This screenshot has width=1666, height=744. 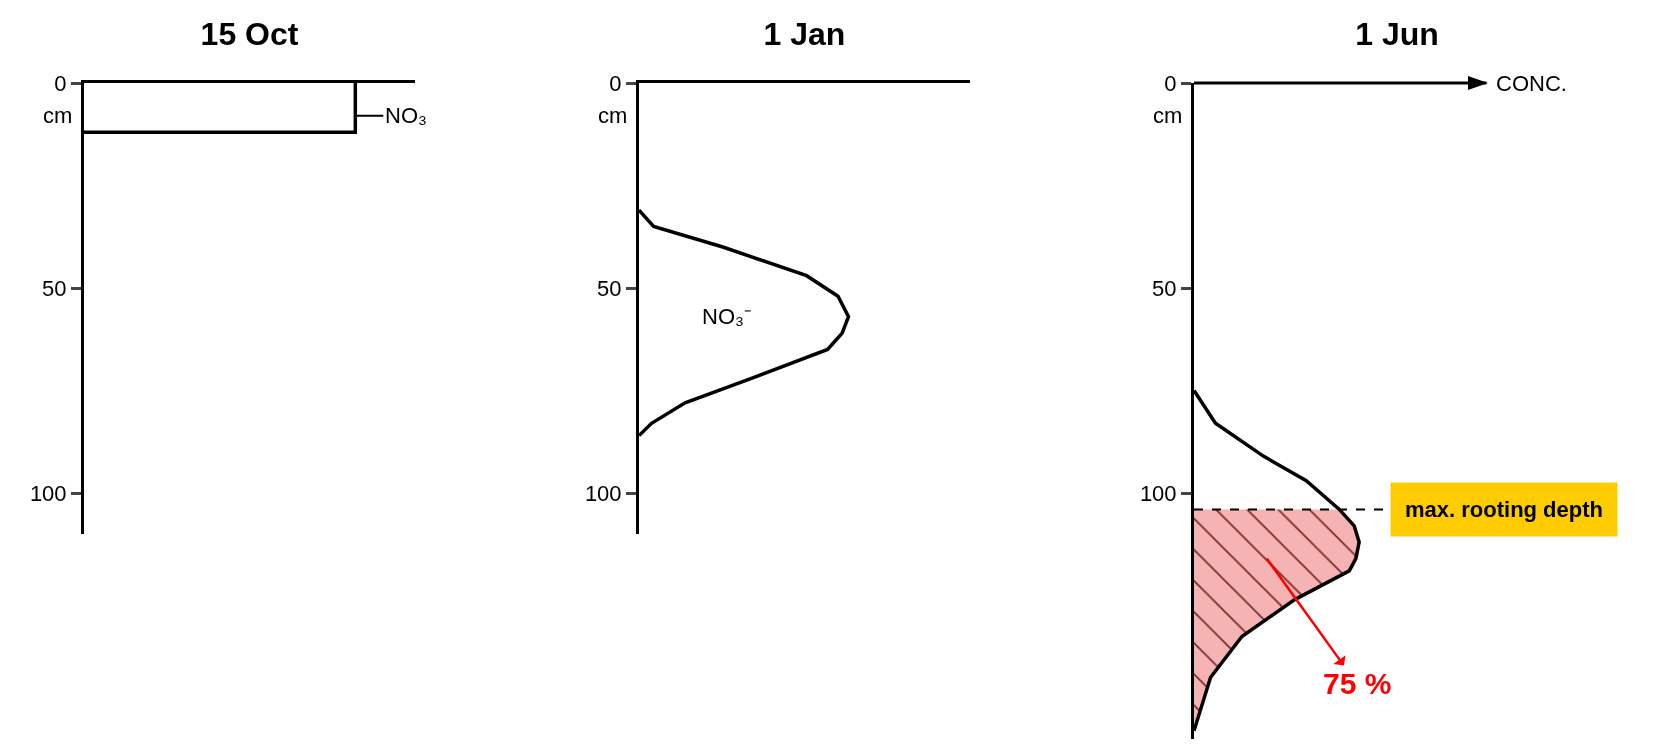 I want to click on chart-title: 15 Oct, so click(x=249, y=33).